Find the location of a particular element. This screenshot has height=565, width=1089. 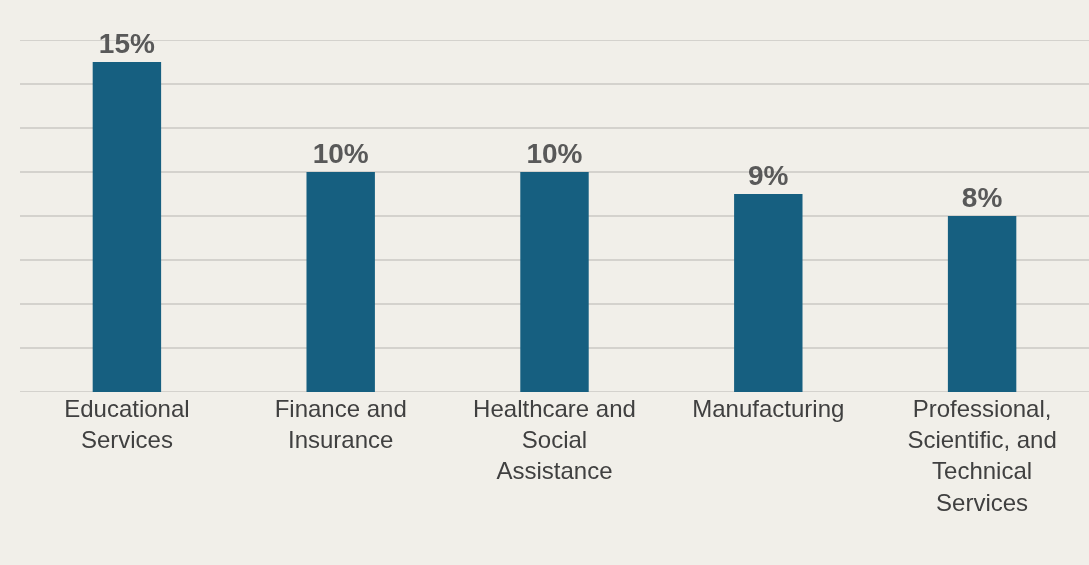

x-tick-label: Manufacturing is located at coordinates (768, 408).